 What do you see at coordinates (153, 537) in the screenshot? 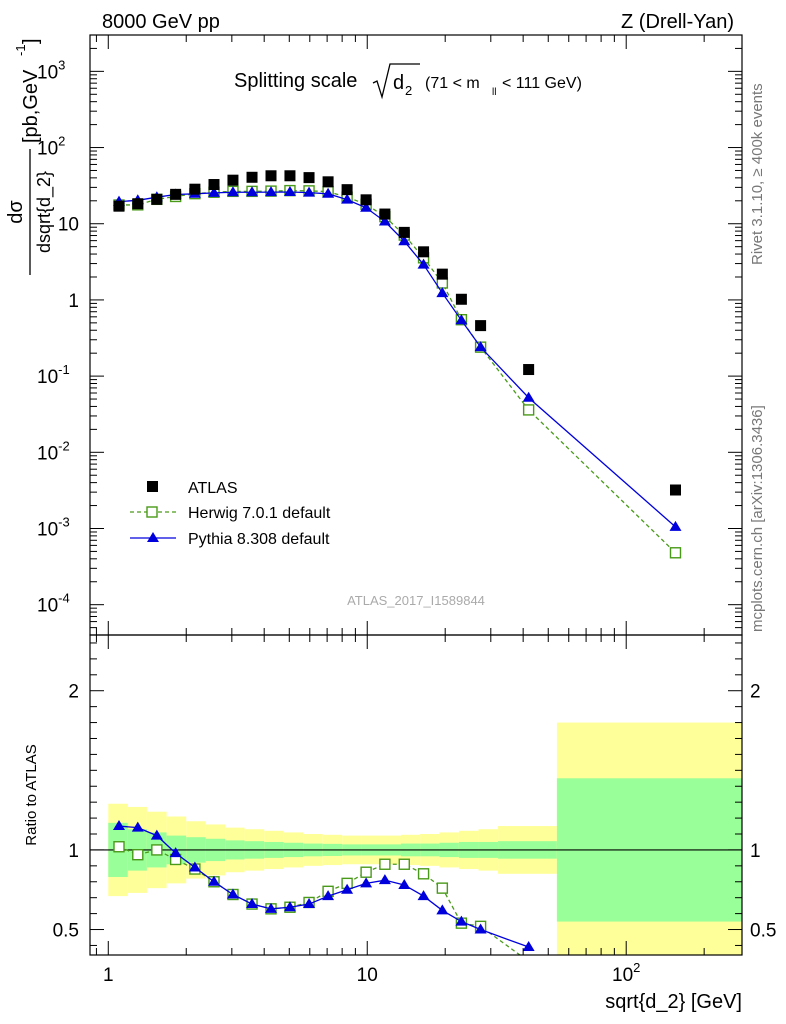
I see `legend-pythia-marker` at bounding box center [153, 537].